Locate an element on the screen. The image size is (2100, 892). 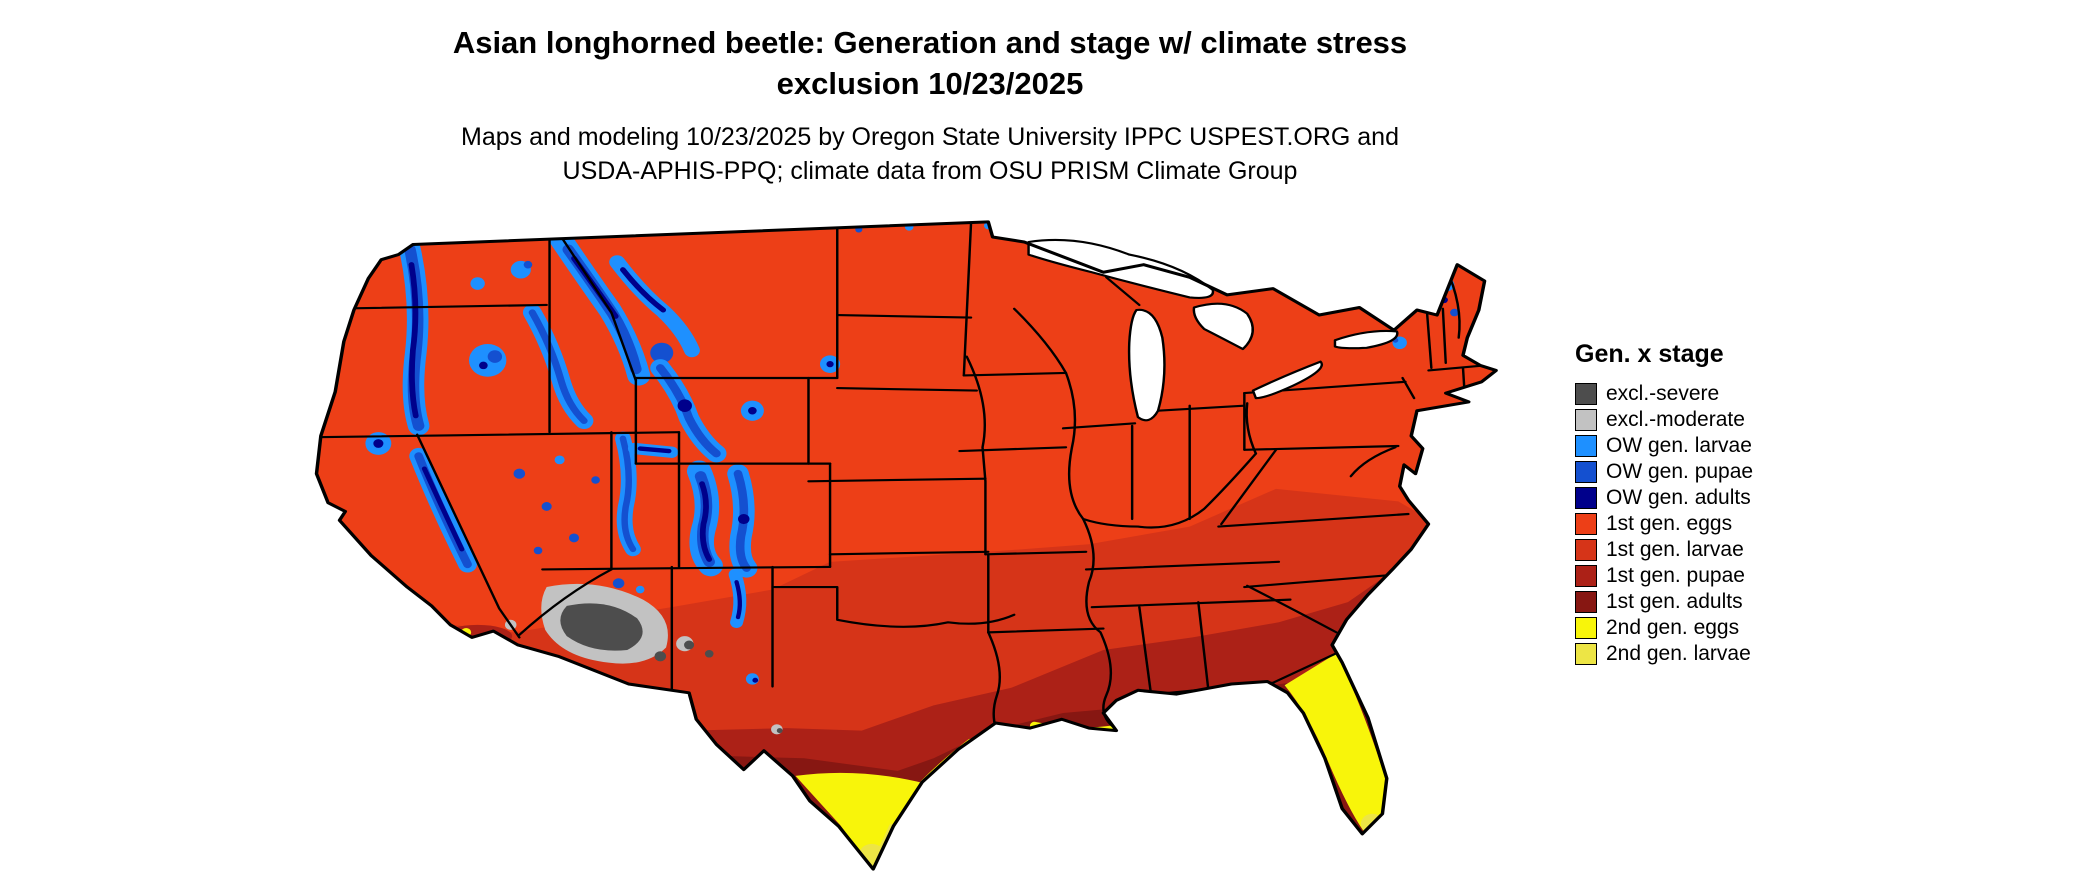
legend-item-excl_moderate: excl.-moderate is located at coordinates (1664, 420).